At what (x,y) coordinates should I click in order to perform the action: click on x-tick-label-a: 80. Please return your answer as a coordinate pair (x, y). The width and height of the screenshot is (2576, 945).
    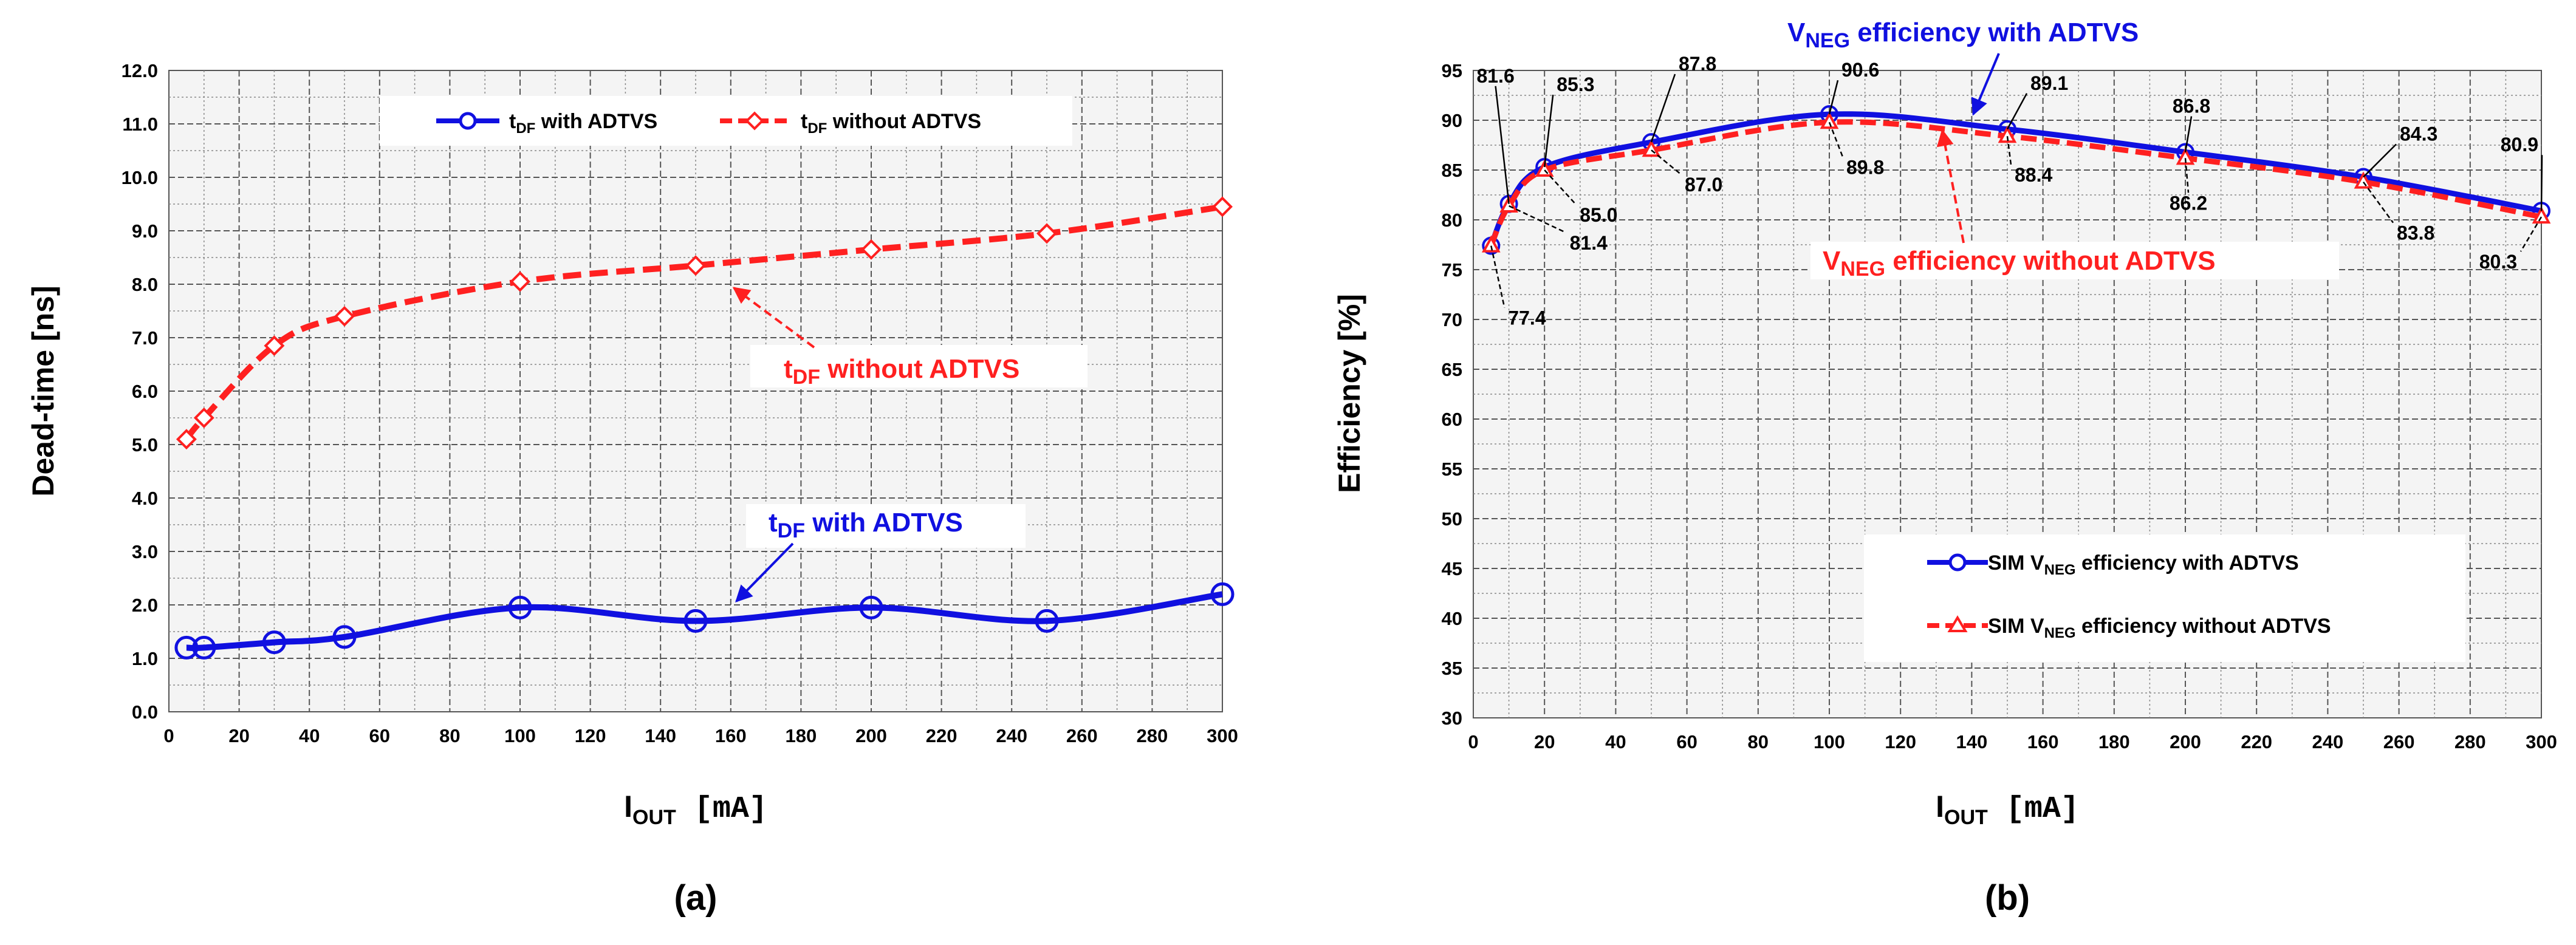
    Looking at the image, I should click on (449, 735).